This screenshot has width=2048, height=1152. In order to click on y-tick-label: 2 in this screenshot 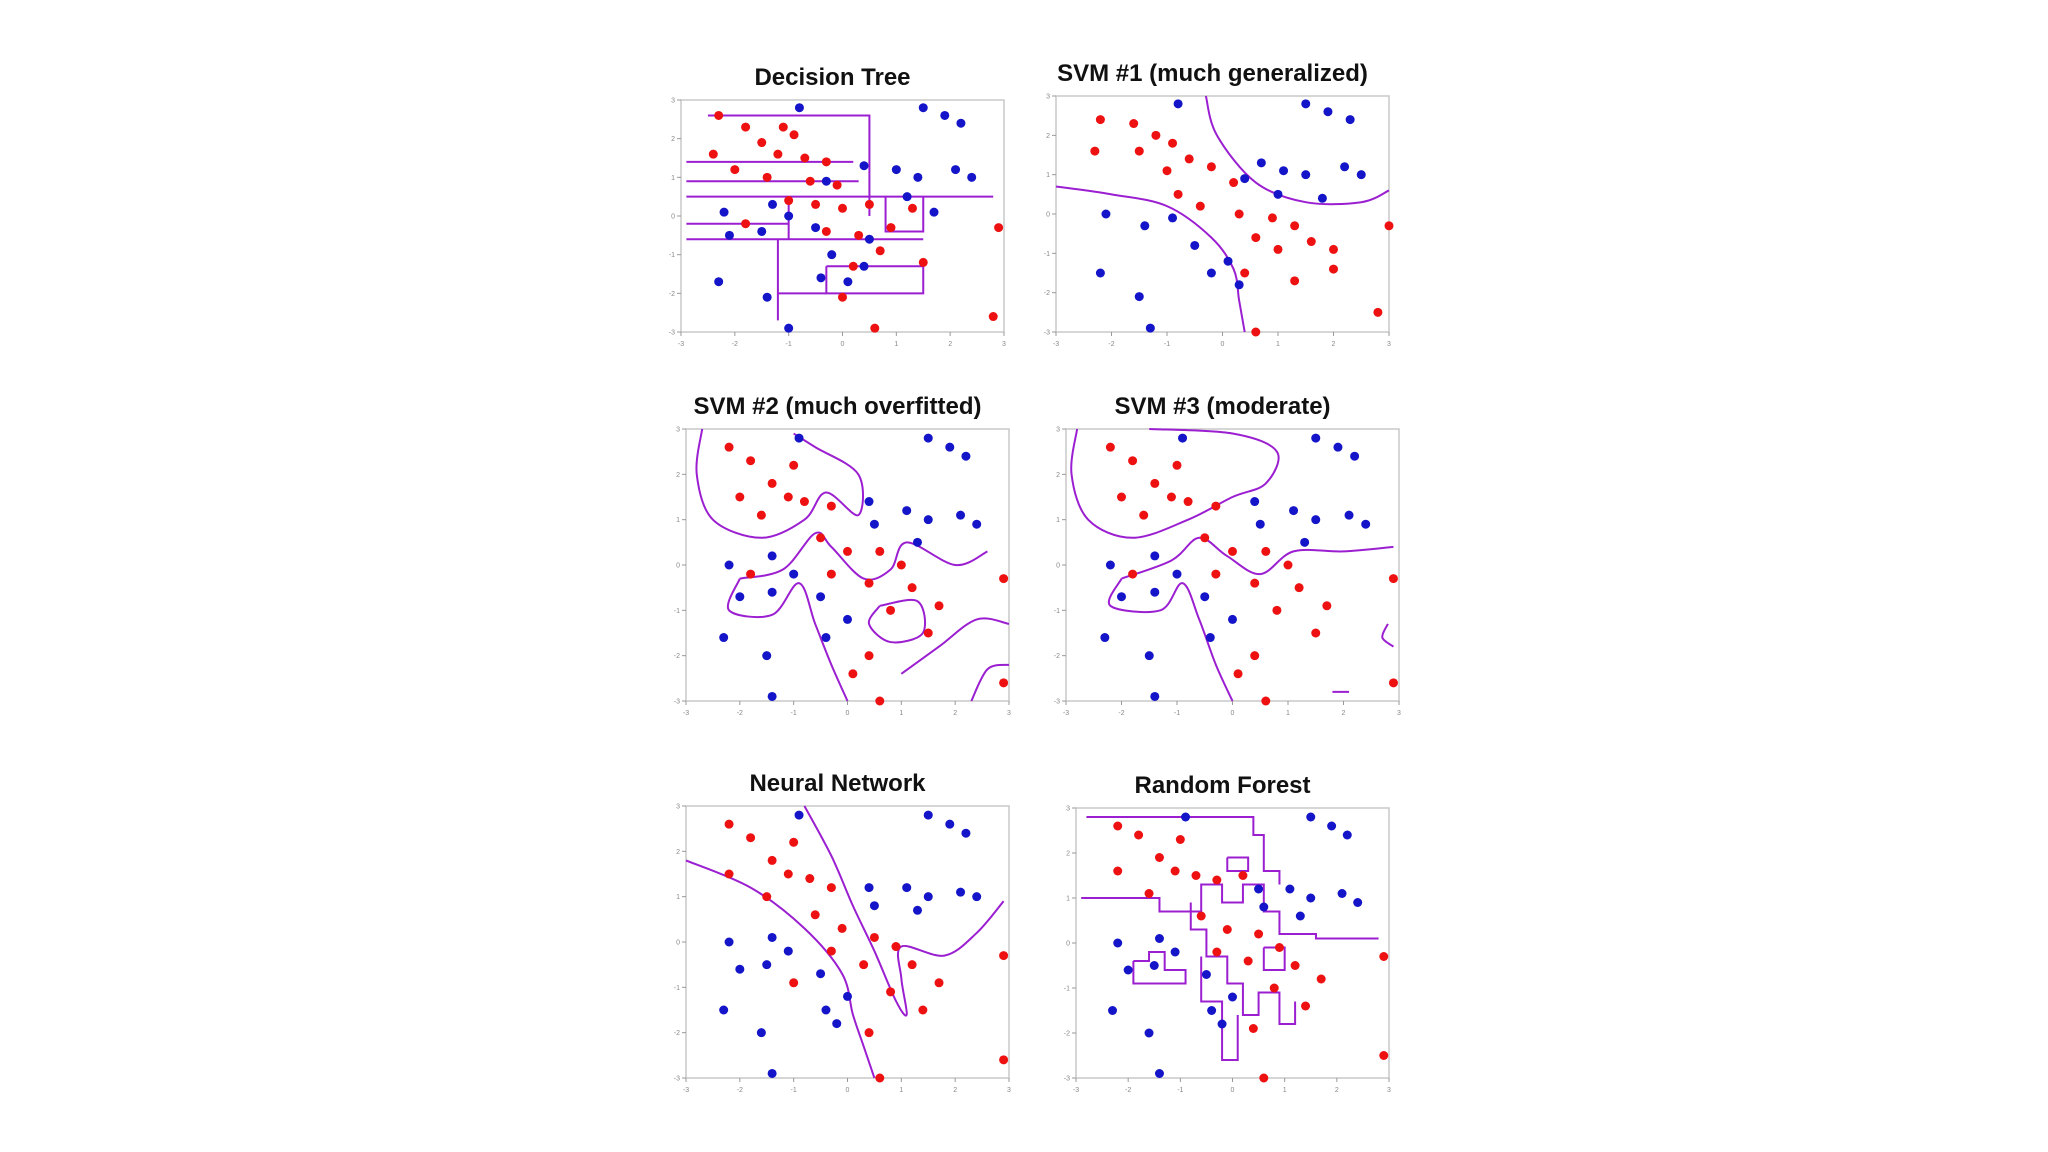, I will do `click(673, 139)`.